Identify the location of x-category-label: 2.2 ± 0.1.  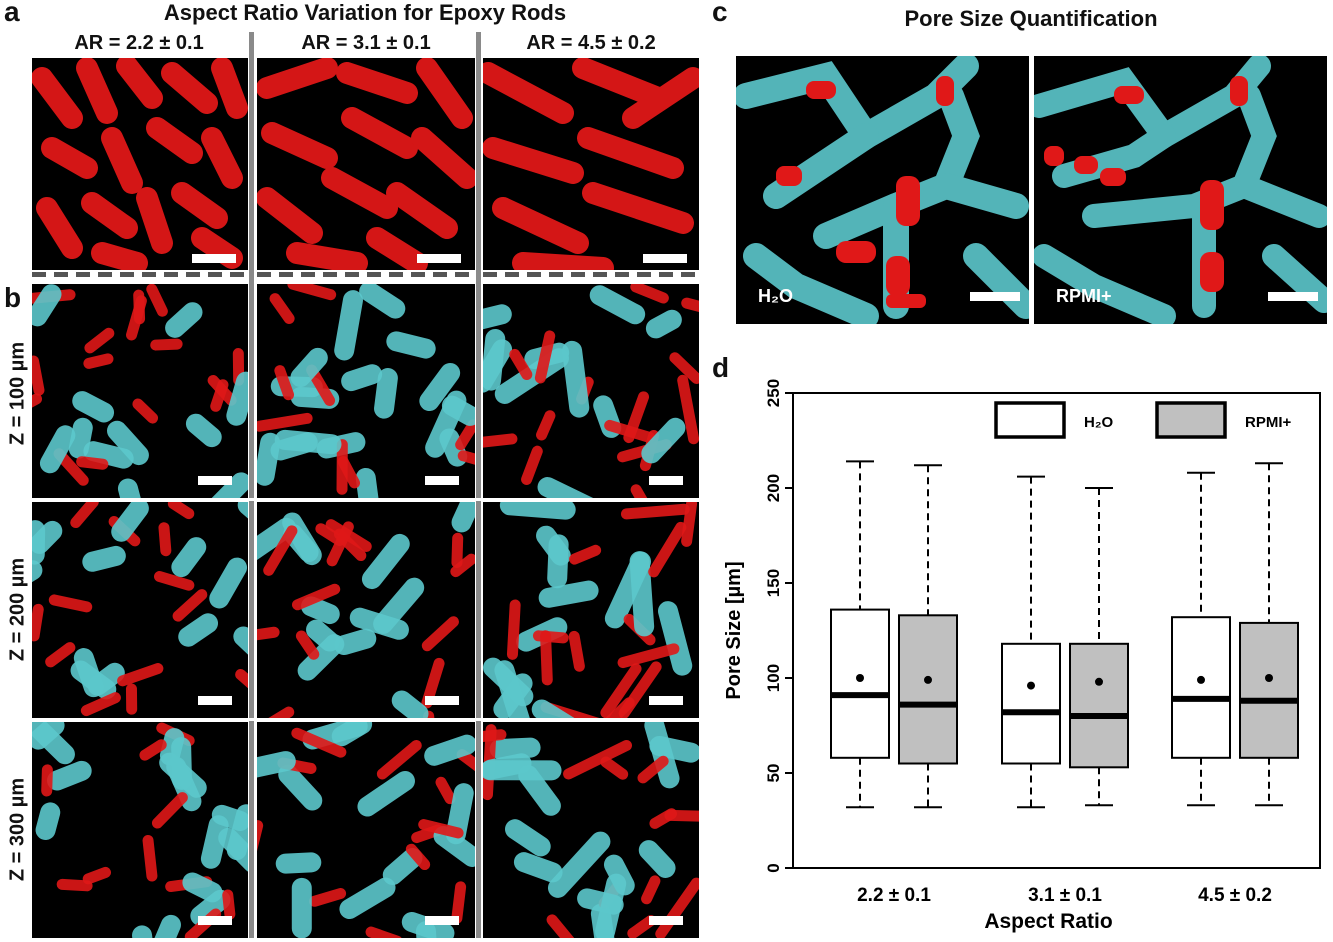
(894, 895).